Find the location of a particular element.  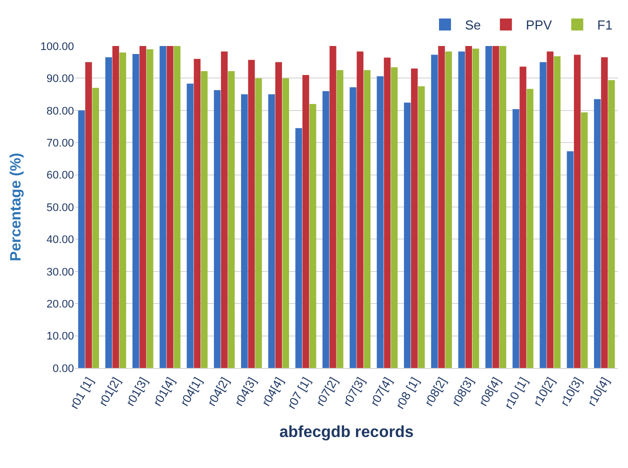

x-tick-label: r01 [1] is located at coordinates (81, 393).